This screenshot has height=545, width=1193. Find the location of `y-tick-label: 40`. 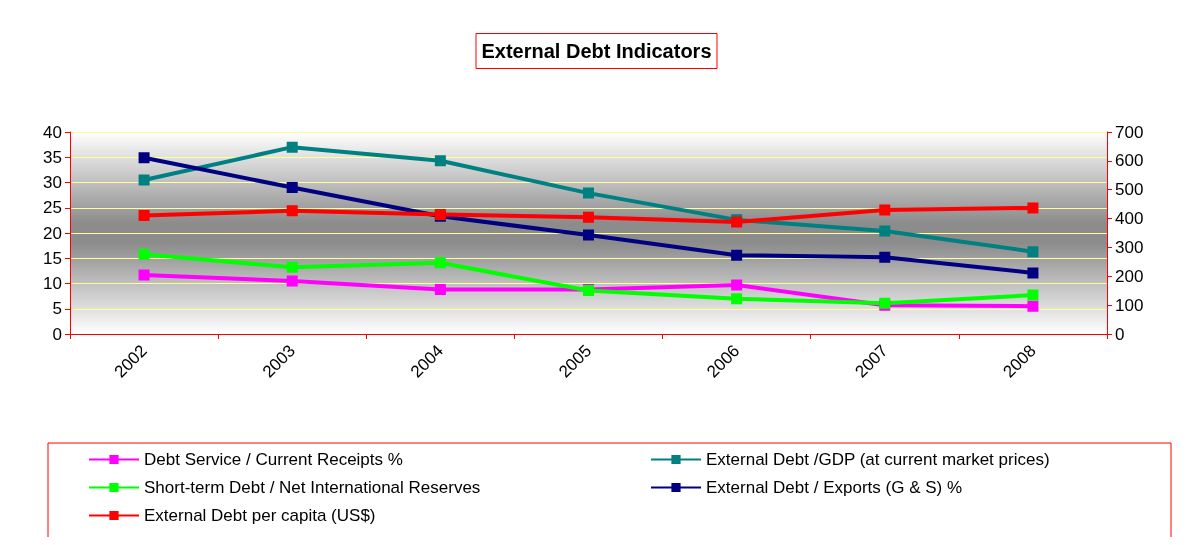

y-tick-label: 40 is located at coordinates (52, 132).